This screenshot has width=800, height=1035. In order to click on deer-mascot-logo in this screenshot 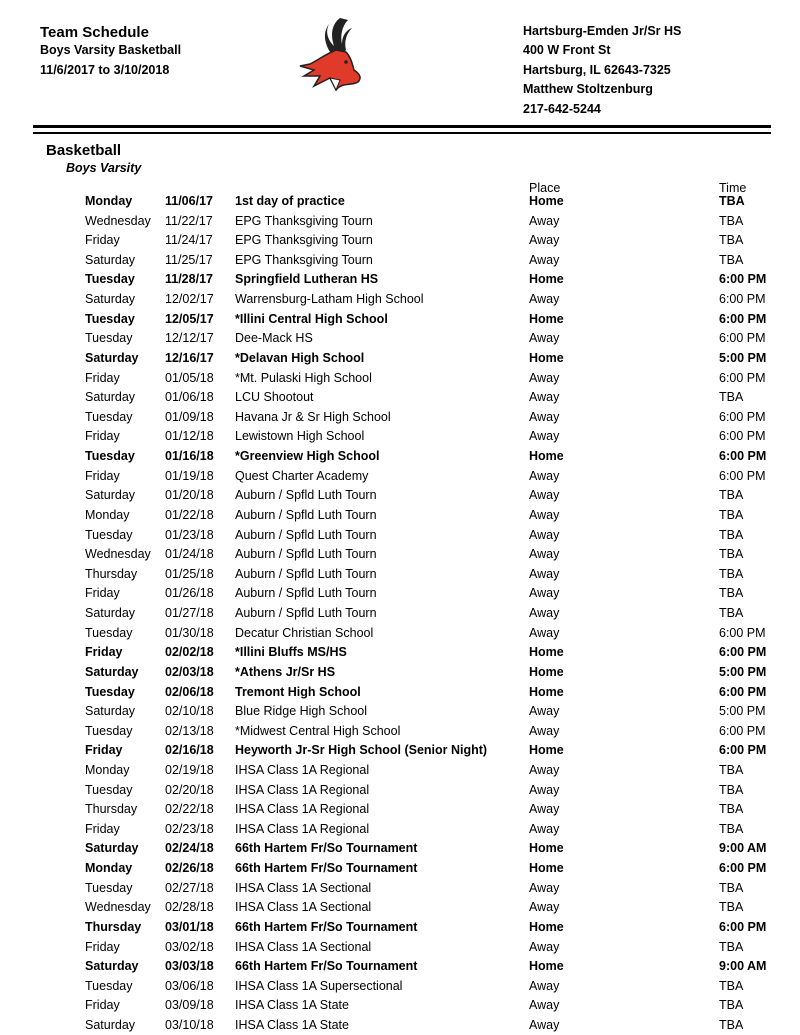, I will do `click(330, 55)`.